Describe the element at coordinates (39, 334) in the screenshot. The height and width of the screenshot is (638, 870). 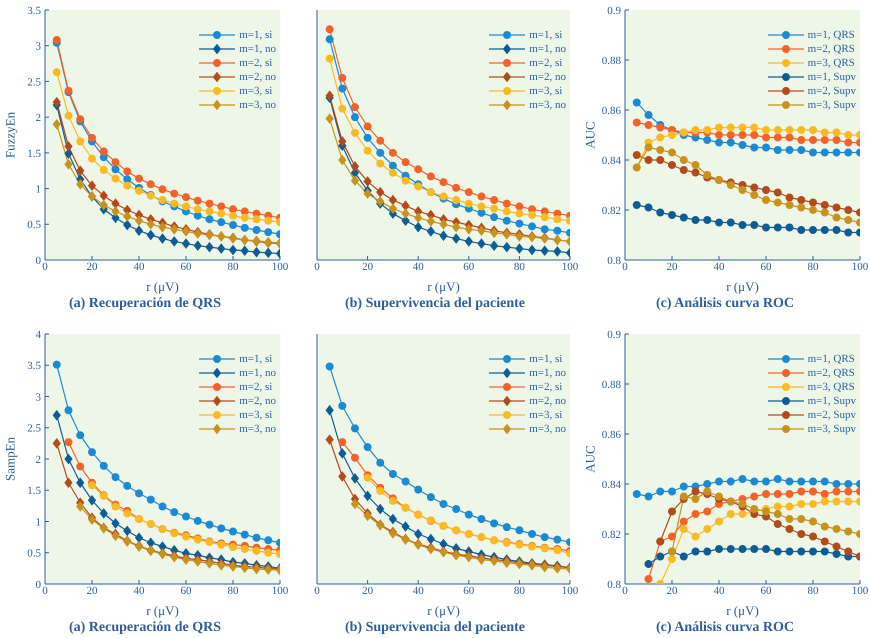
I see `y-tick-label: 4` at that location.